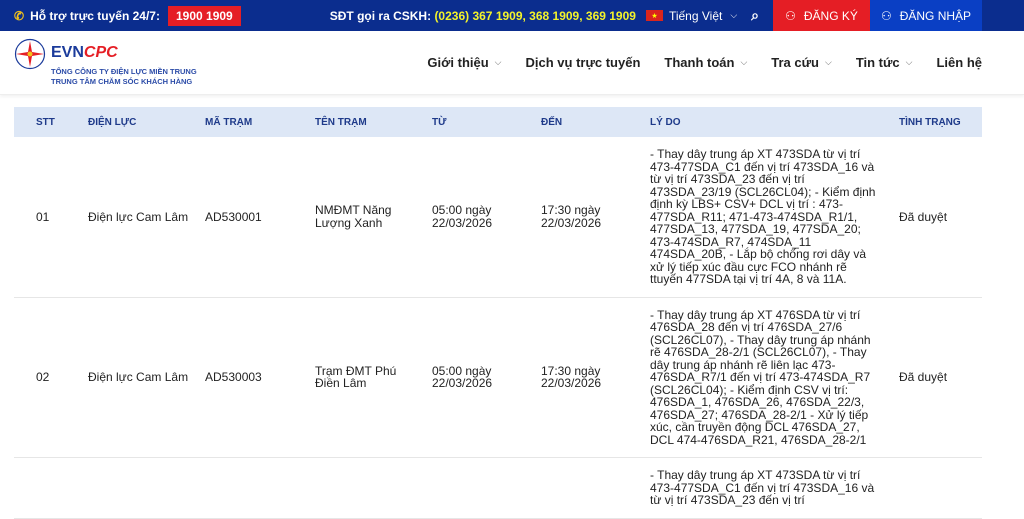 This screenshot has width=1024, height=519. I want to click on evn-logo-icon, so click(30, 54).